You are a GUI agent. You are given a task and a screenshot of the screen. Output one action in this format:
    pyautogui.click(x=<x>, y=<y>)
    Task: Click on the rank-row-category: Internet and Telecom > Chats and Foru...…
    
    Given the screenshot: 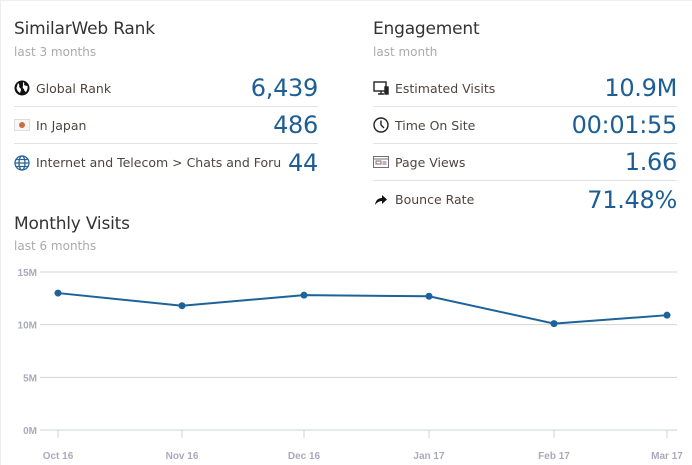 What is the action you would take?
    pyautogui.click(x=166, y=162)
    